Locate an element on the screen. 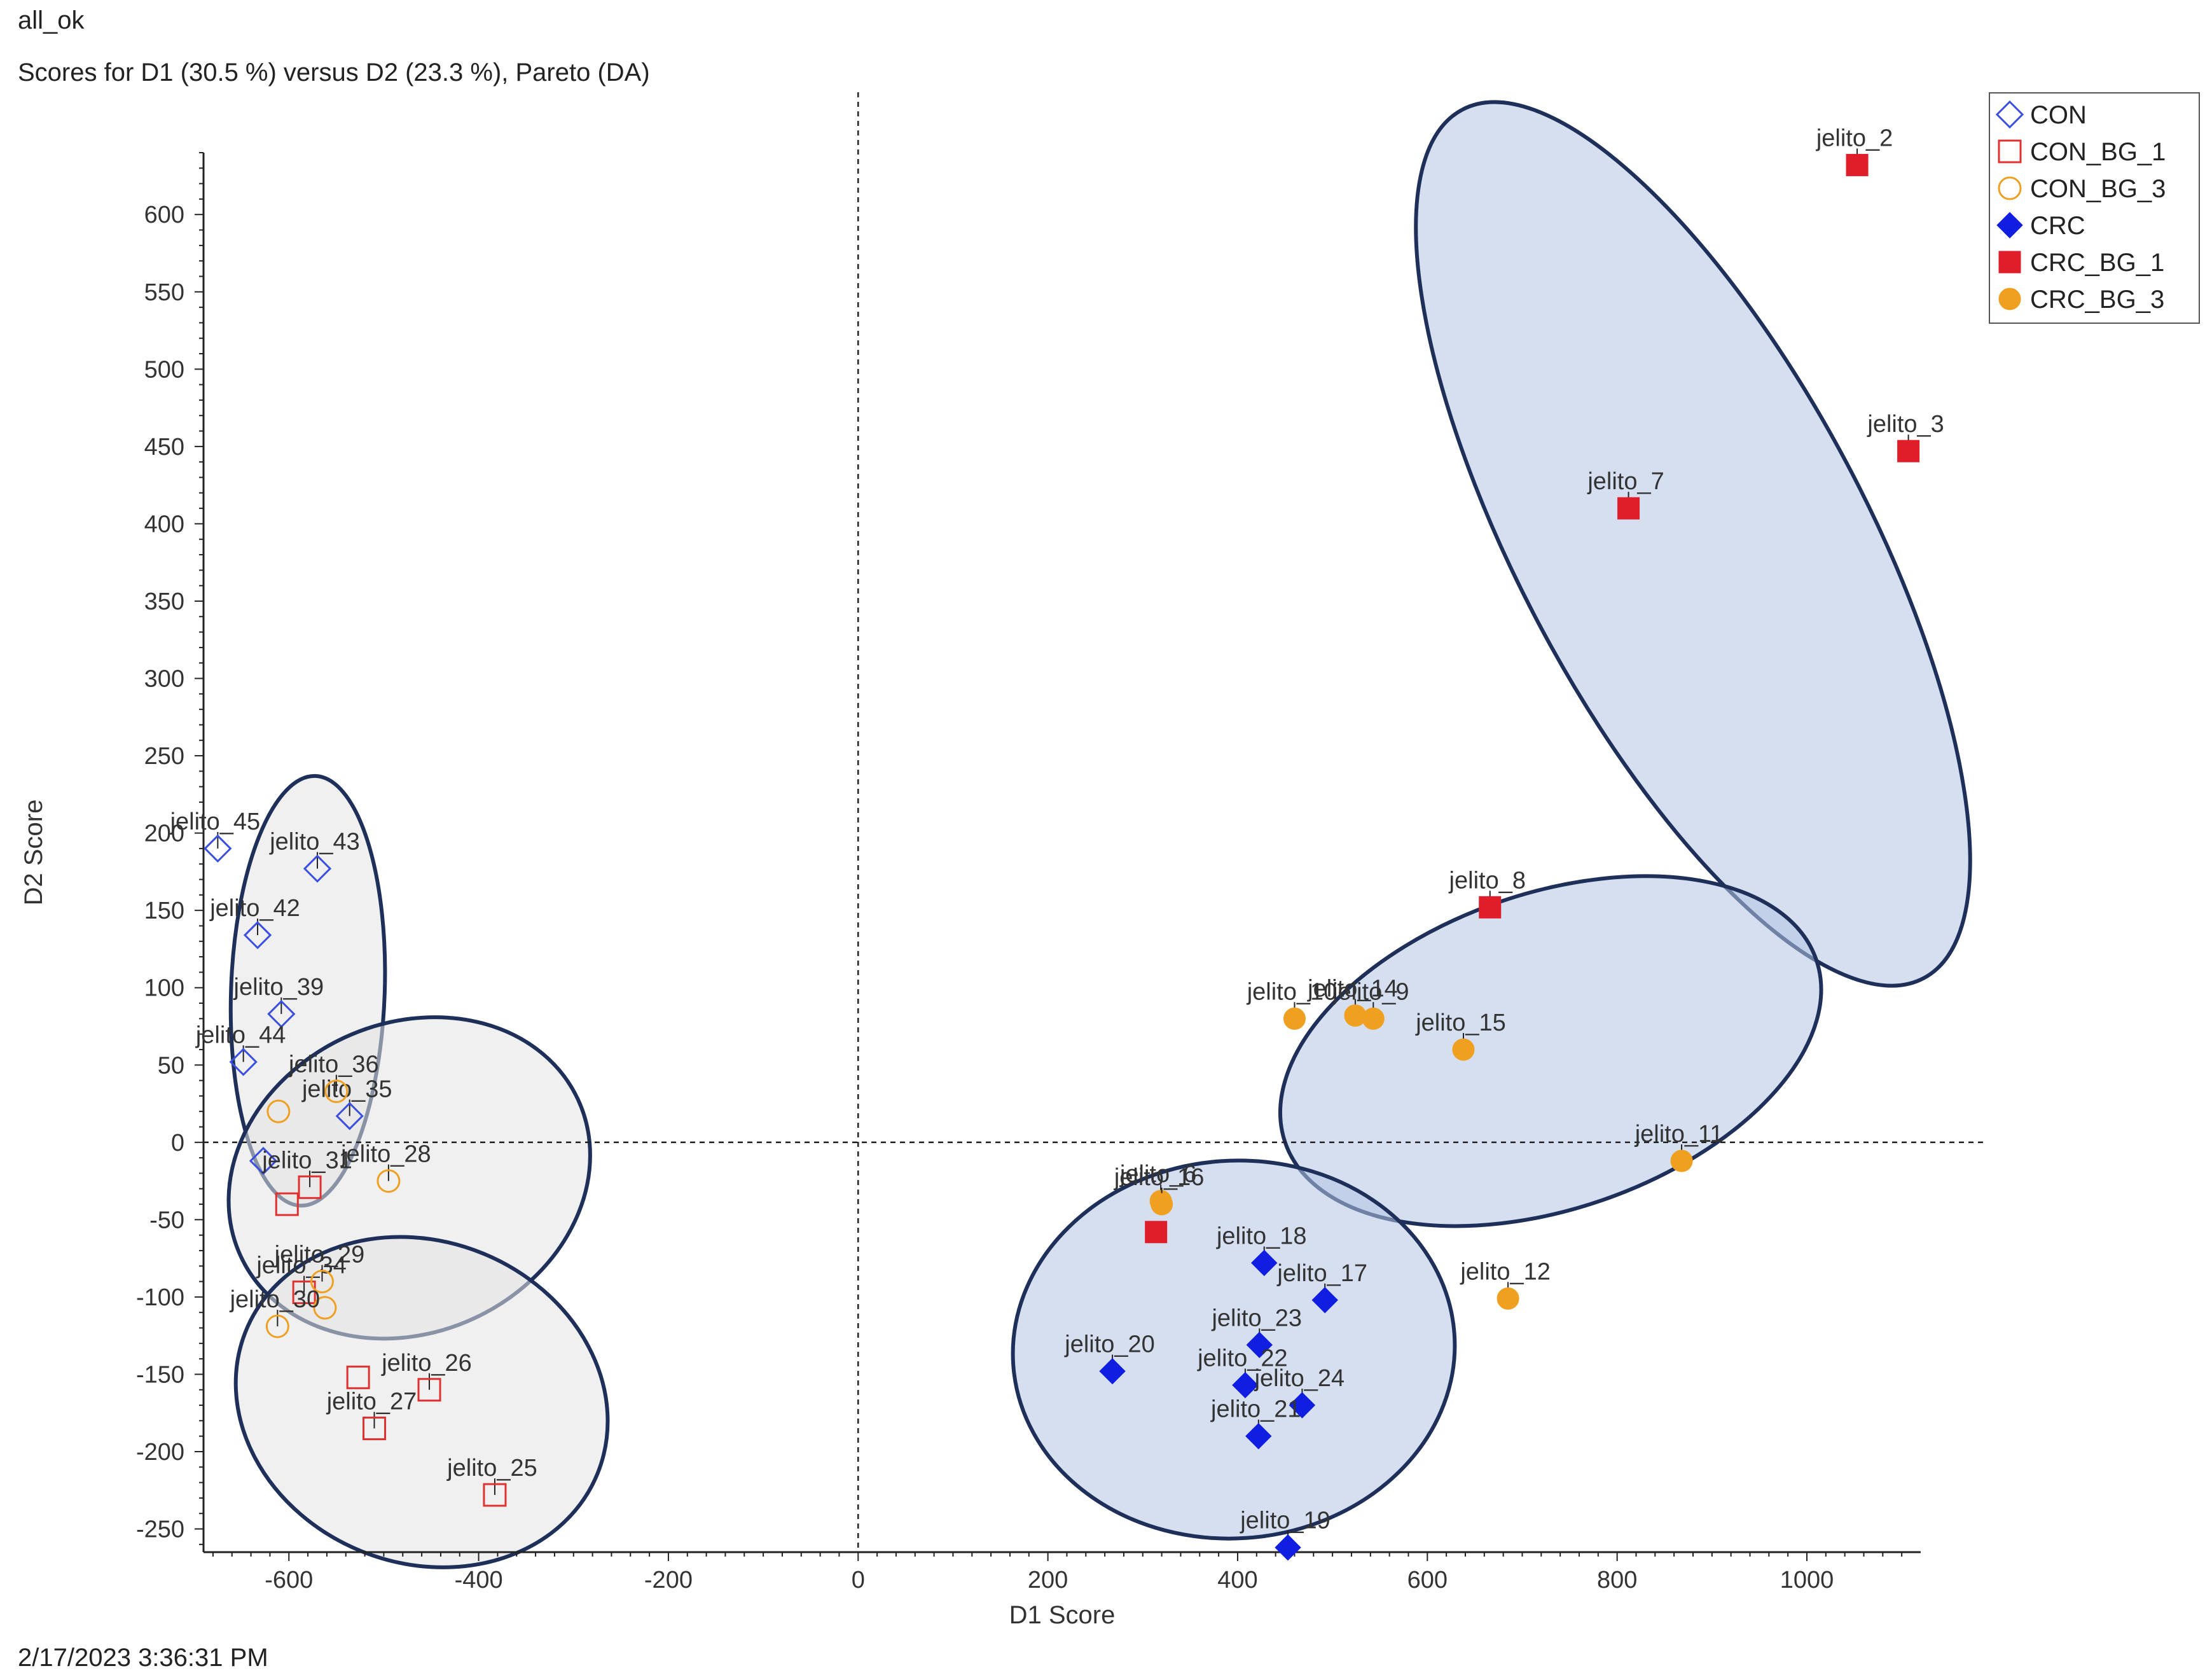 The height and width of the screenshot is (1680, 2212). point-label: jelito_21 is located at coordinates (1256, 1409).